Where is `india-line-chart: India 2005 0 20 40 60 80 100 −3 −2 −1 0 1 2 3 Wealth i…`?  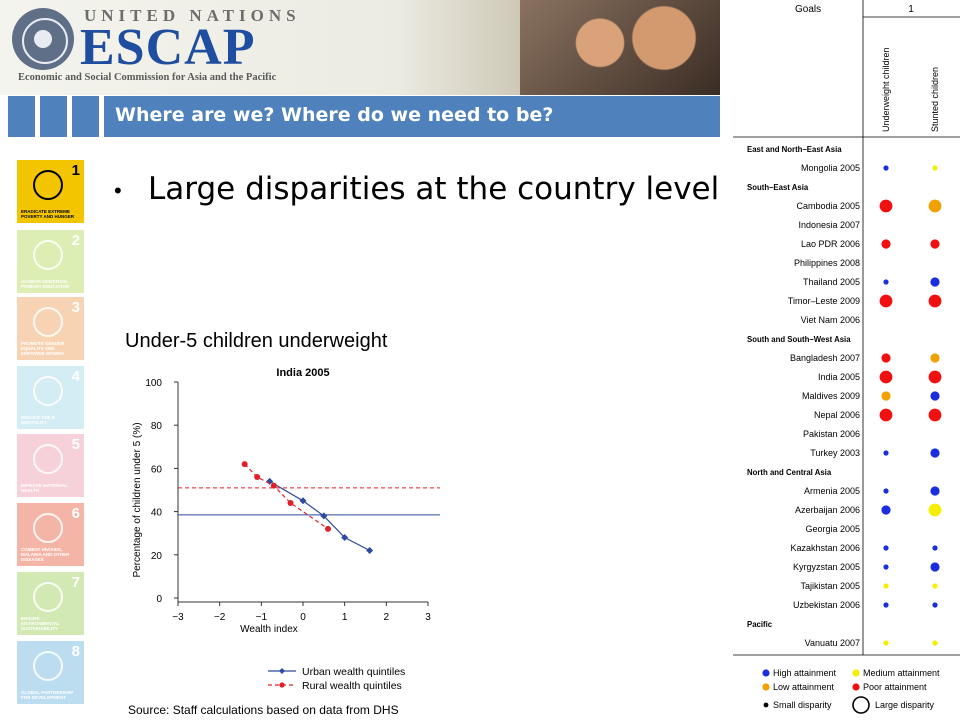 india-line-chart: India 2005 0 20 40 60 80 100 −3 −2 −1 0 1 2 3 Wealth i… is located at coordinates (286, 529).